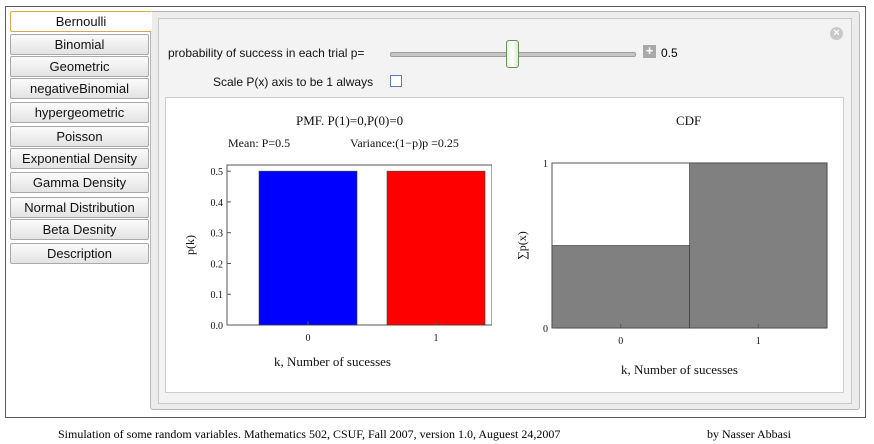 The width and height of the screenshot is (874, 444). Describe the element at coordinates (190, 245) in the screenshot. I see `pmf-y-axis-label: p(k)` at that location.